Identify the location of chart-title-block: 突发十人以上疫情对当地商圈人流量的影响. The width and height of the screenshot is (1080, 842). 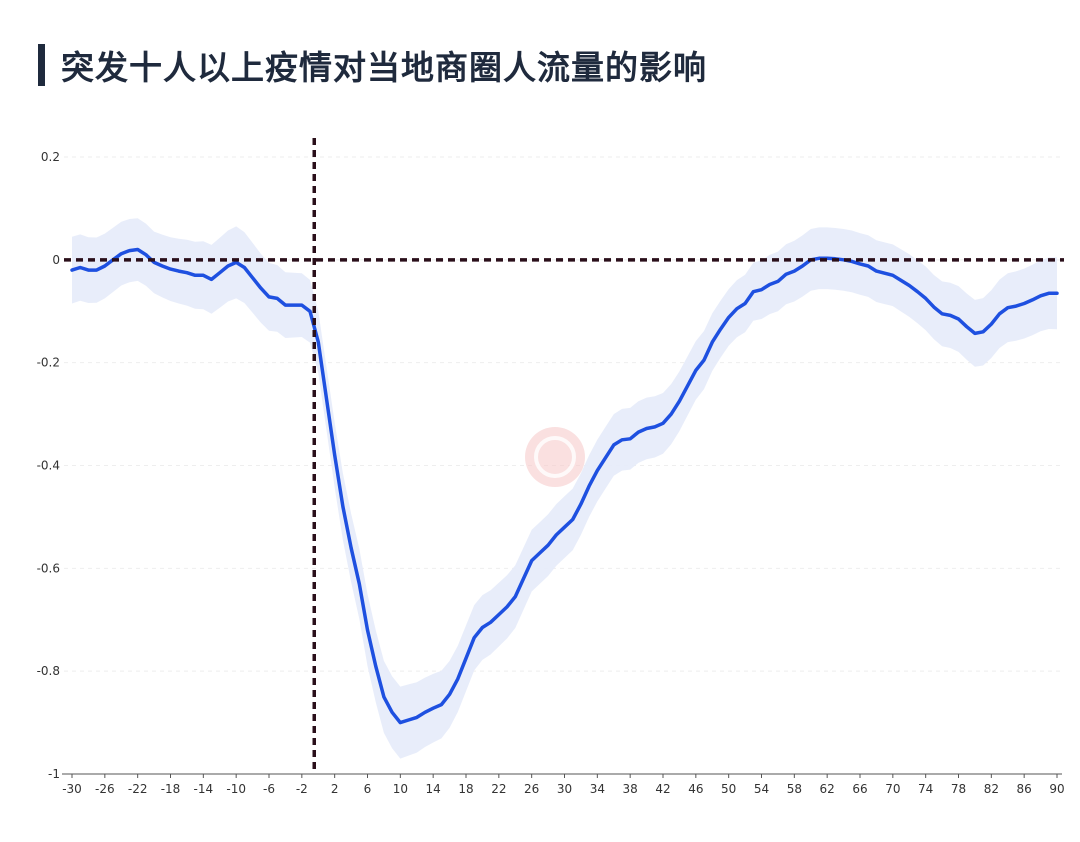
(372, 65).